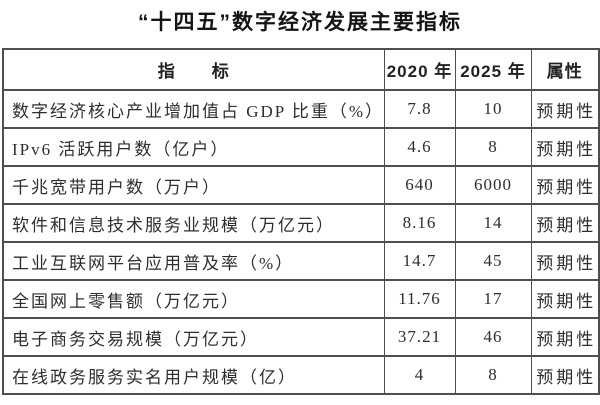  Describe the element at coordinates (493, 299) in the screenshot. I see `cell-2025: 17` at that location.